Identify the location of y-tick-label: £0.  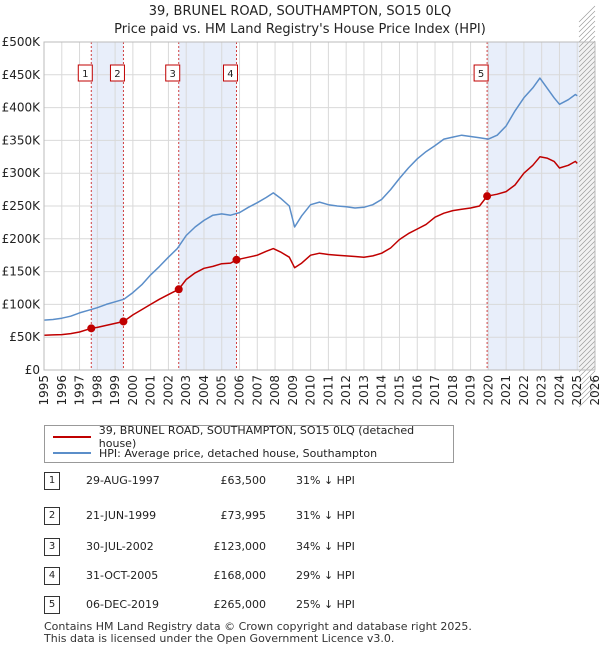
(32, 370).